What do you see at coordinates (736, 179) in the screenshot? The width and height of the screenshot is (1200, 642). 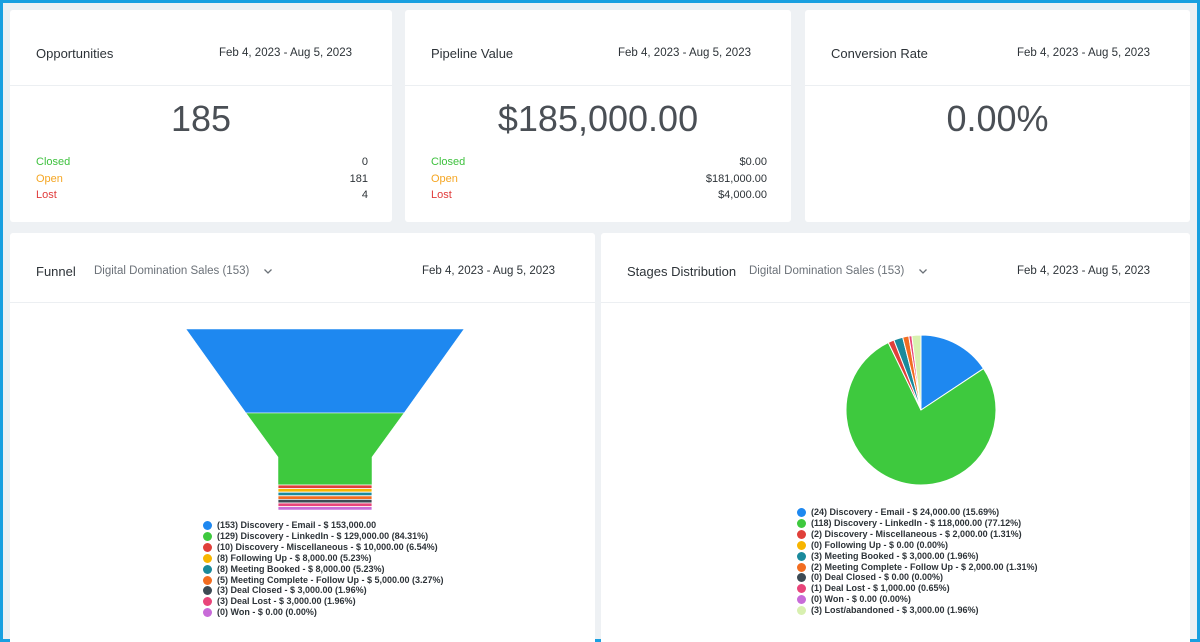 I see `stat-value: $181,000.00` at bounding box center [736, 179].